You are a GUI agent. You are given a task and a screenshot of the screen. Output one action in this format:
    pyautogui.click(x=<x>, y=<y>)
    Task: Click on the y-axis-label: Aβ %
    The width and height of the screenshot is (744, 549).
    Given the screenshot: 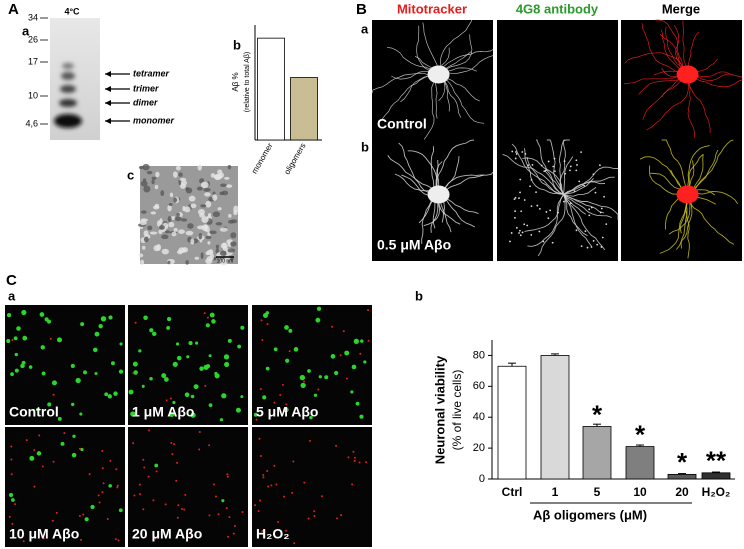 What is the action you would take?
    pyautogui.click(x=235, y=81)
    